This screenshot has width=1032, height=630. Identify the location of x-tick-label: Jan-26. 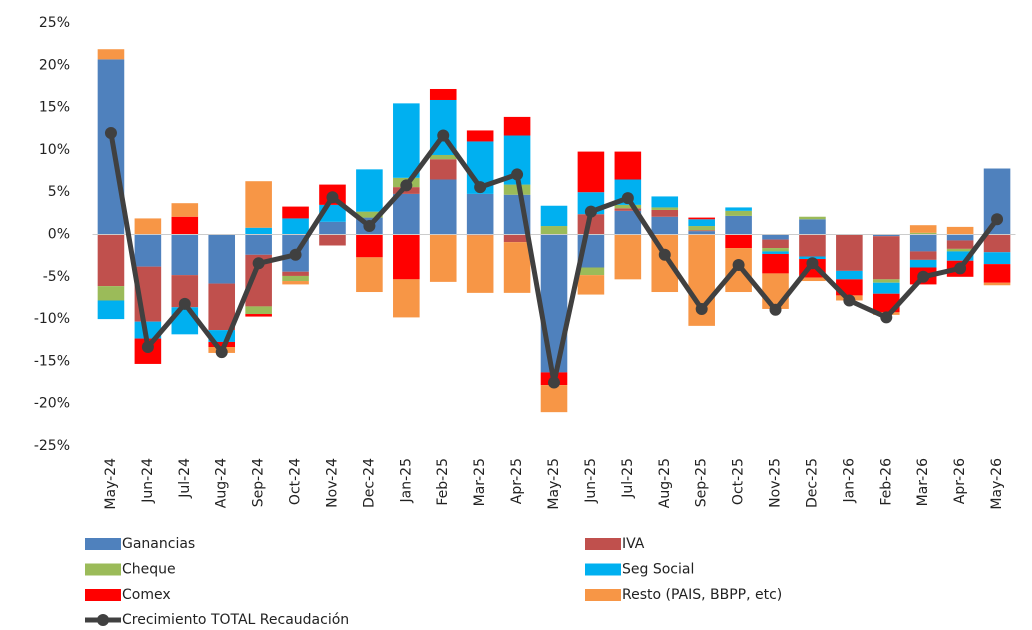
(849, 481).